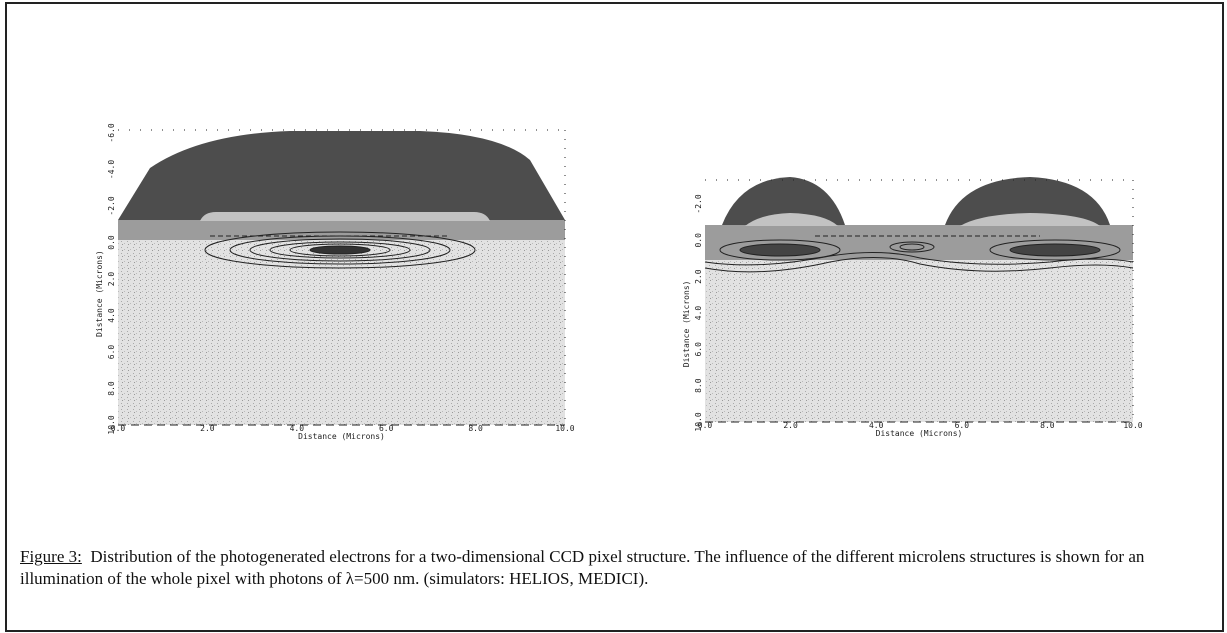  Describe the element at coordinates (111, 132) in the screenshot. I see `y-tick-label: -6.0` at that location.